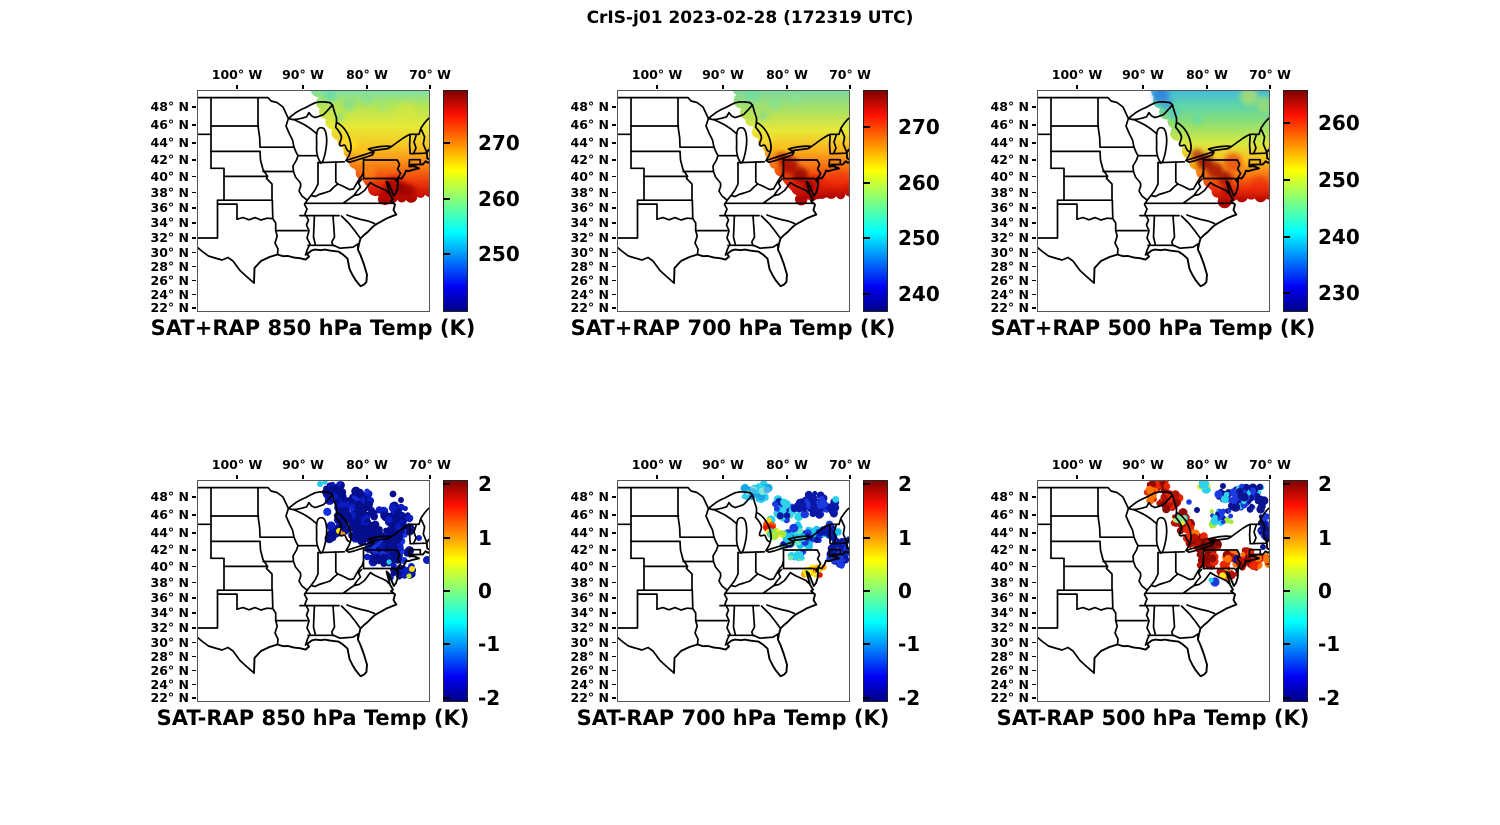  Describe the element at coordinates (919, 294) in the screenshot. I see `colorbar-tick-label: 240` at that location.